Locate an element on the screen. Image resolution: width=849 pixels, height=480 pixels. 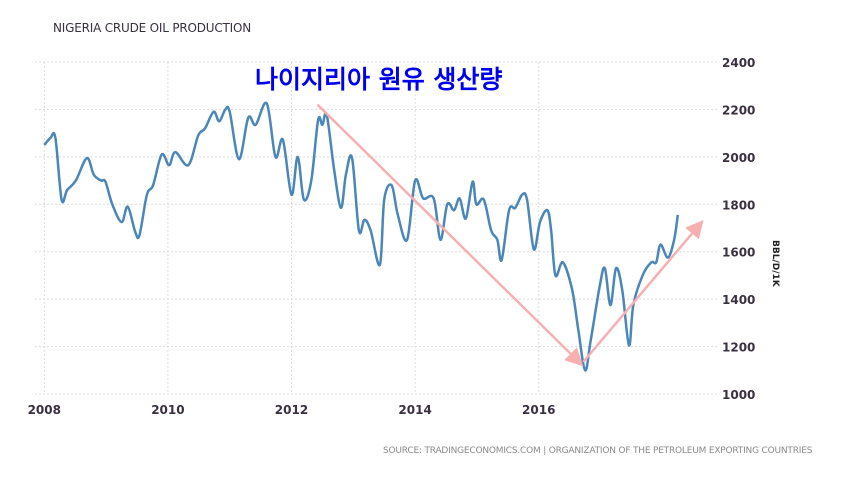
y-axis-label: BBL/D/1K is located at coordinates (775, 263).